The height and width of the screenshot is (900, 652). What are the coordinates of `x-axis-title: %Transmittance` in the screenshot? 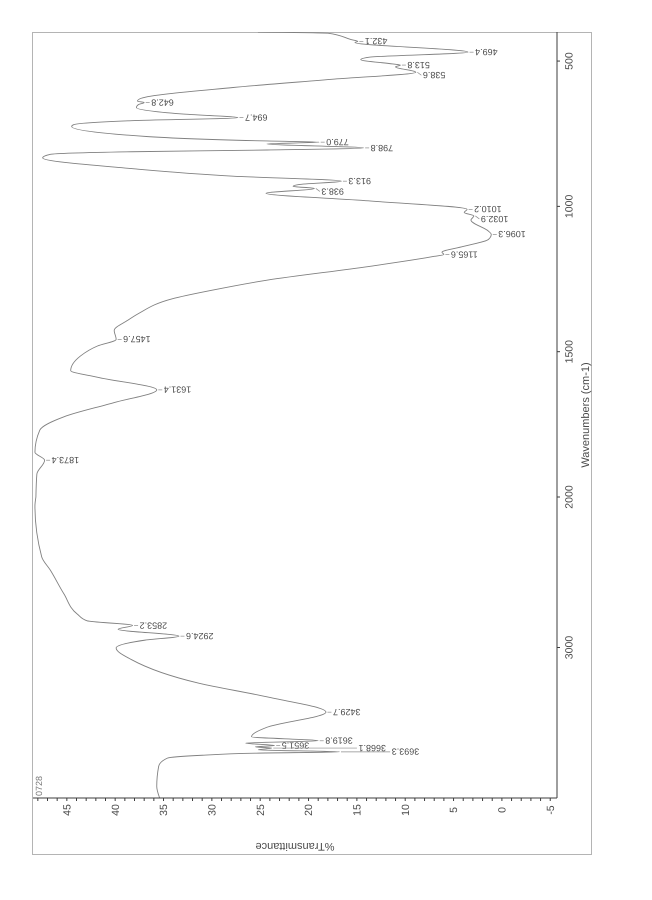 It's located at (295, 846).